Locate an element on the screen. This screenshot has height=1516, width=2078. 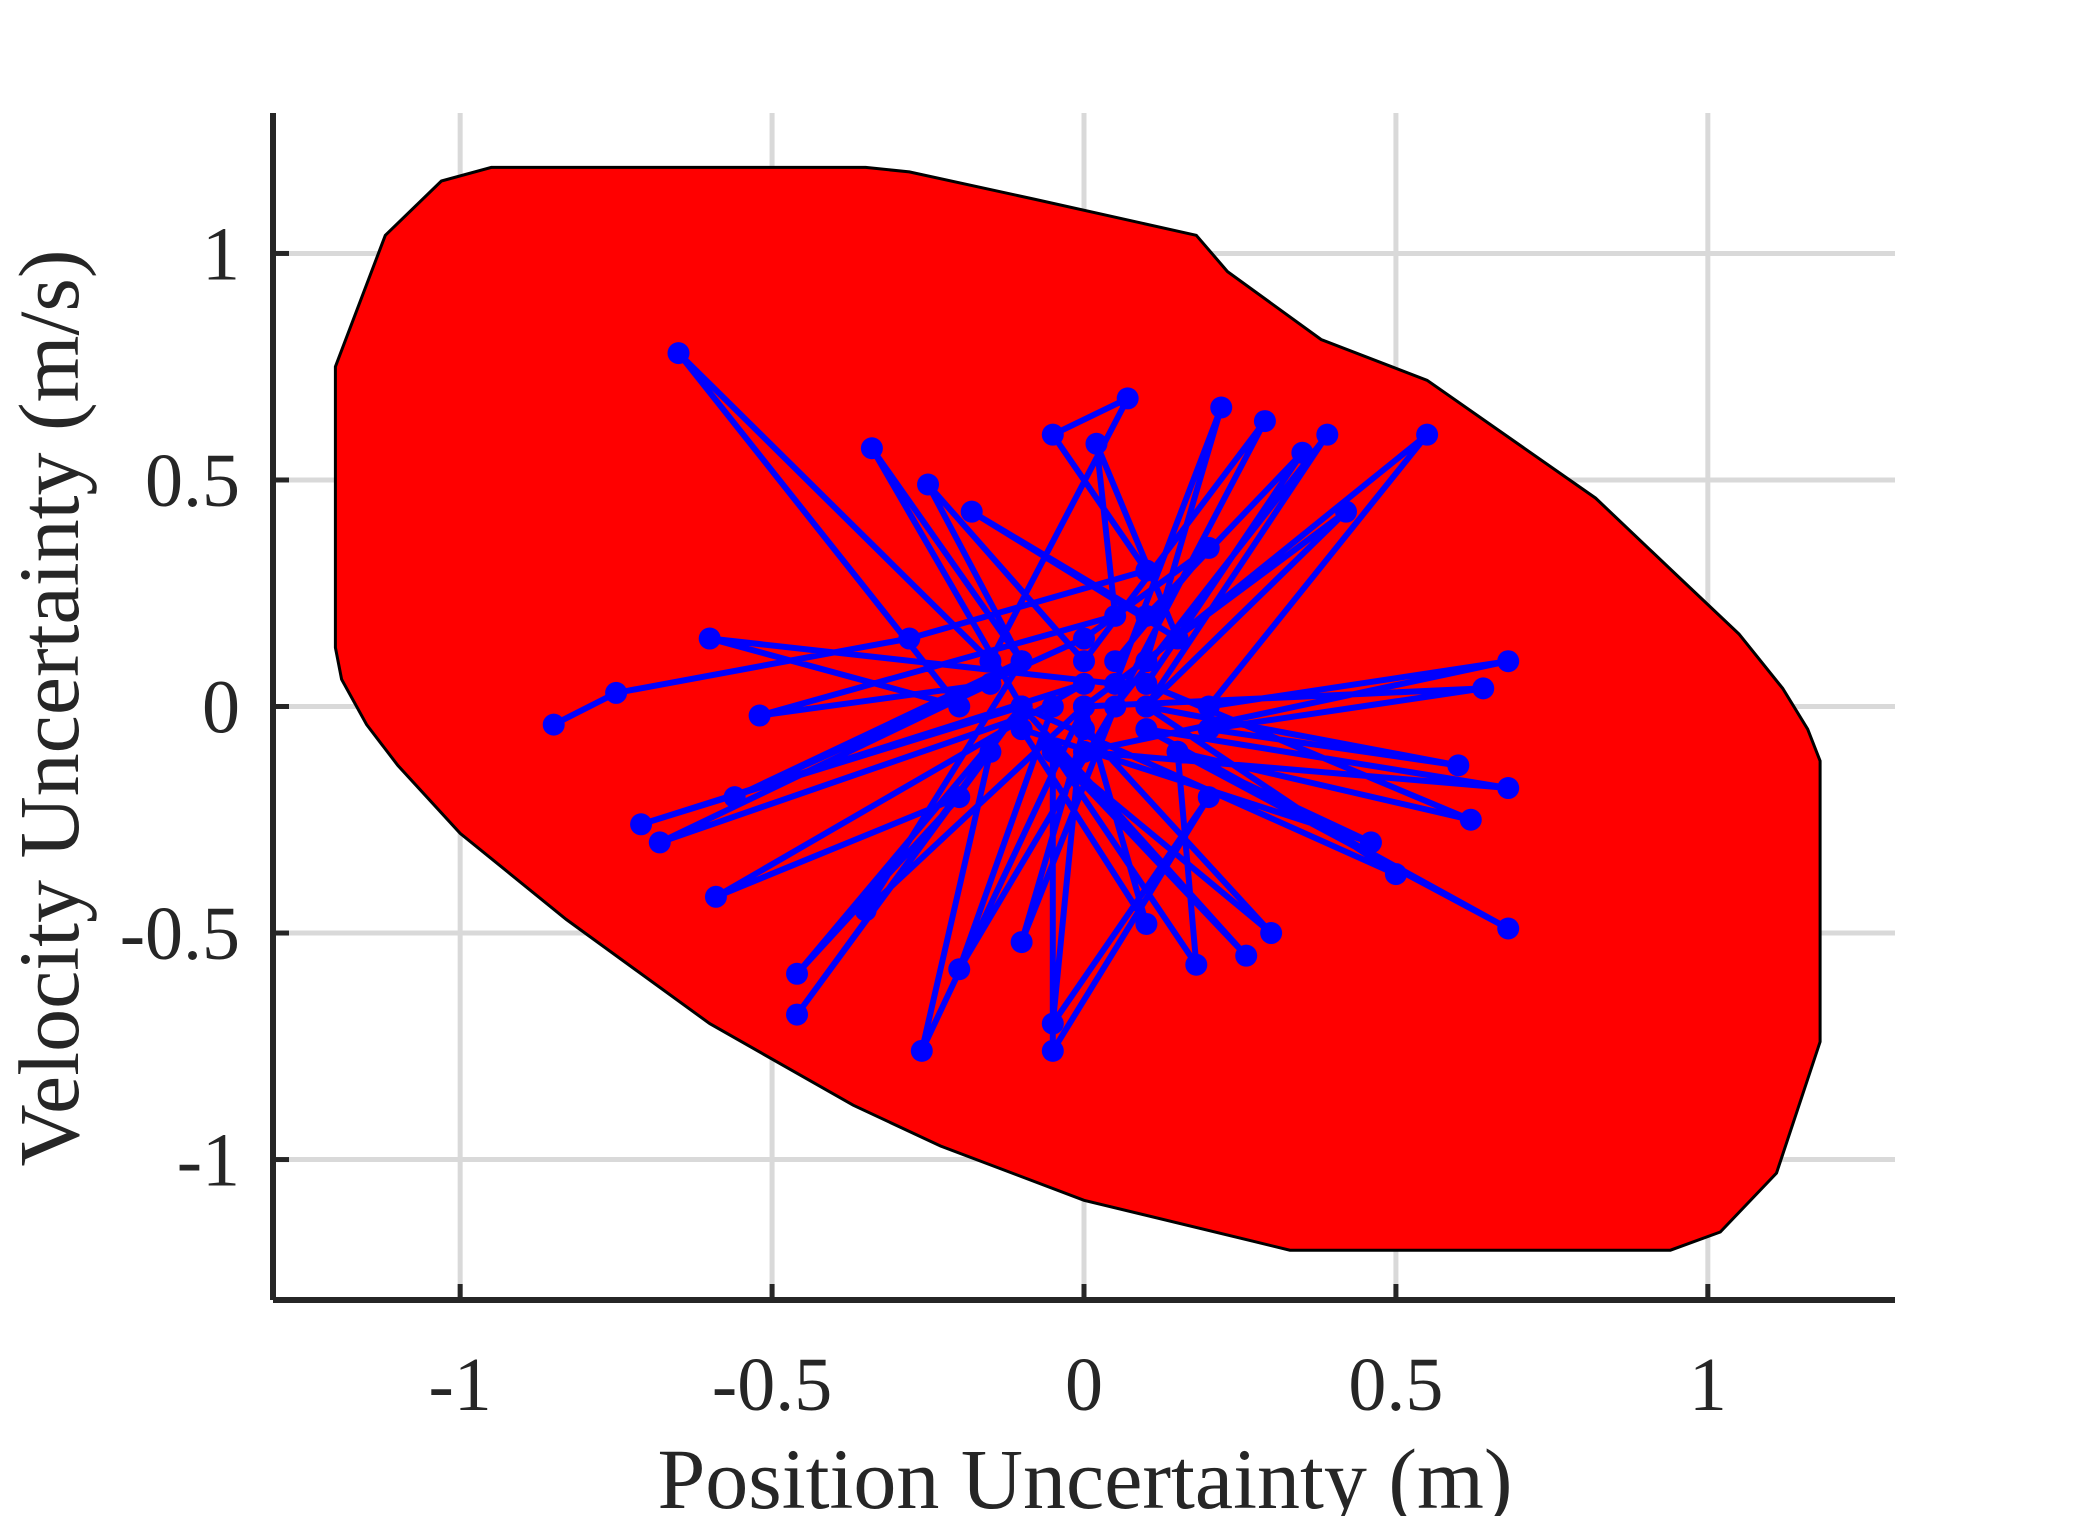
y-tick-label: -1 is located at coordinates (208, 1161).